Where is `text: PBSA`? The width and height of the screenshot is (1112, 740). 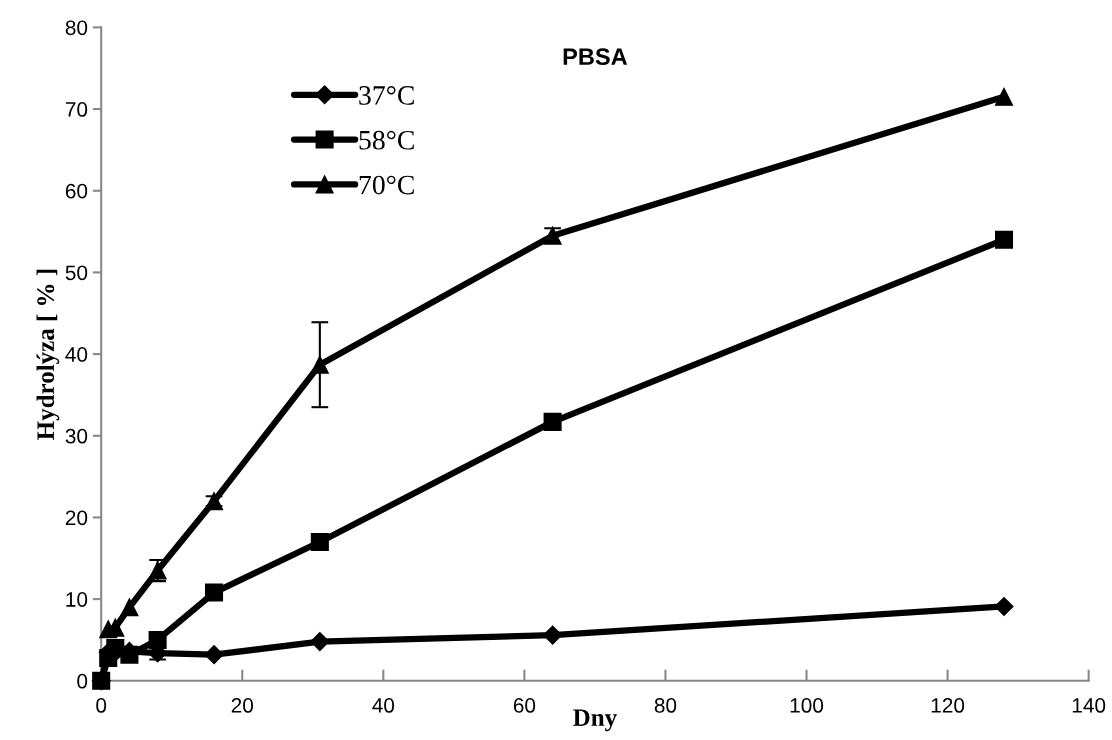
text: PBSA is located at coordinates (595, 57).